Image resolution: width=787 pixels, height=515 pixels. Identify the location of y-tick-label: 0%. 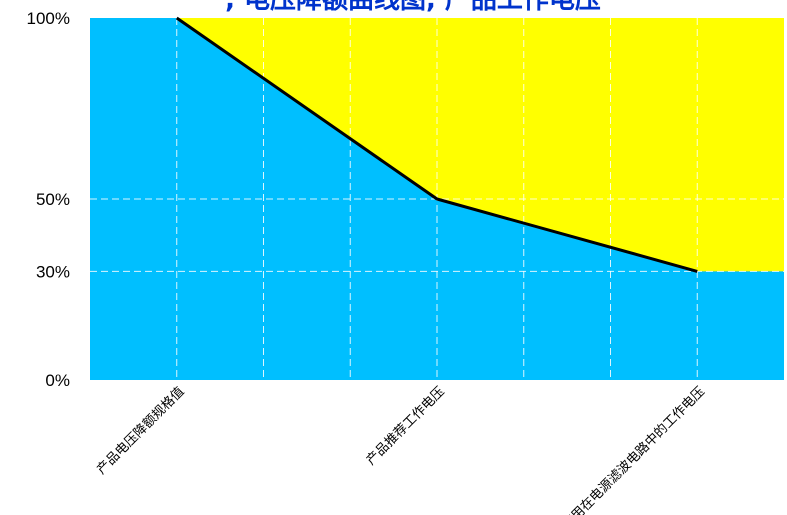
(57, 380).